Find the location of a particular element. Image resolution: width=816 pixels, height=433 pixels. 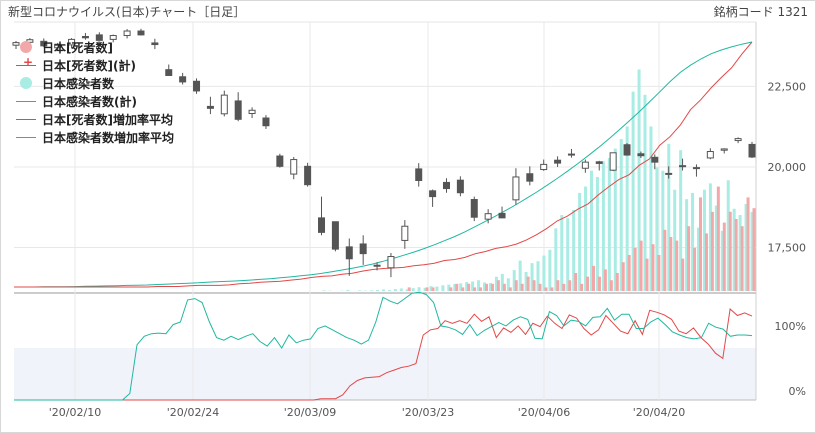

legend-item-cases: 日本感染者数 is located at coordinates (95, 83).